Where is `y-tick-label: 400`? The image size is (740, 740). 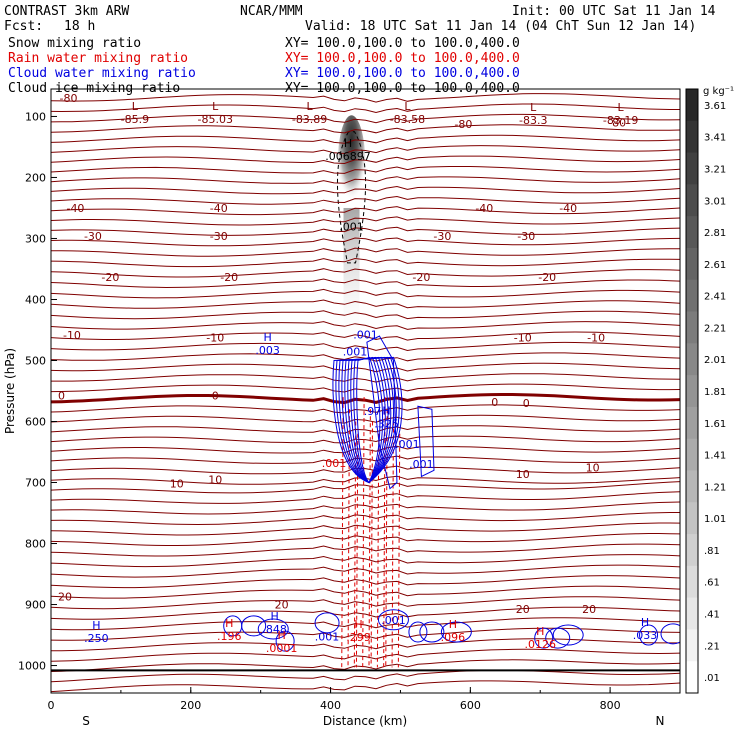 y-tick-label: 400 is located at coordinates (35, 299).